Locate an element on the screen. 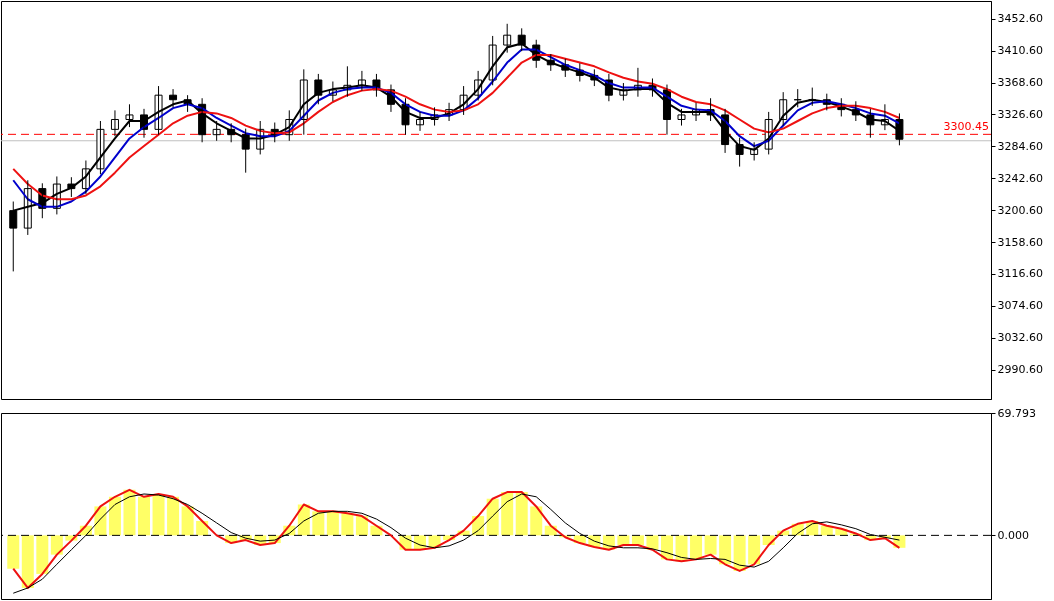  y-tick-label: 3116.60 is located at coordinates (1020, 274).